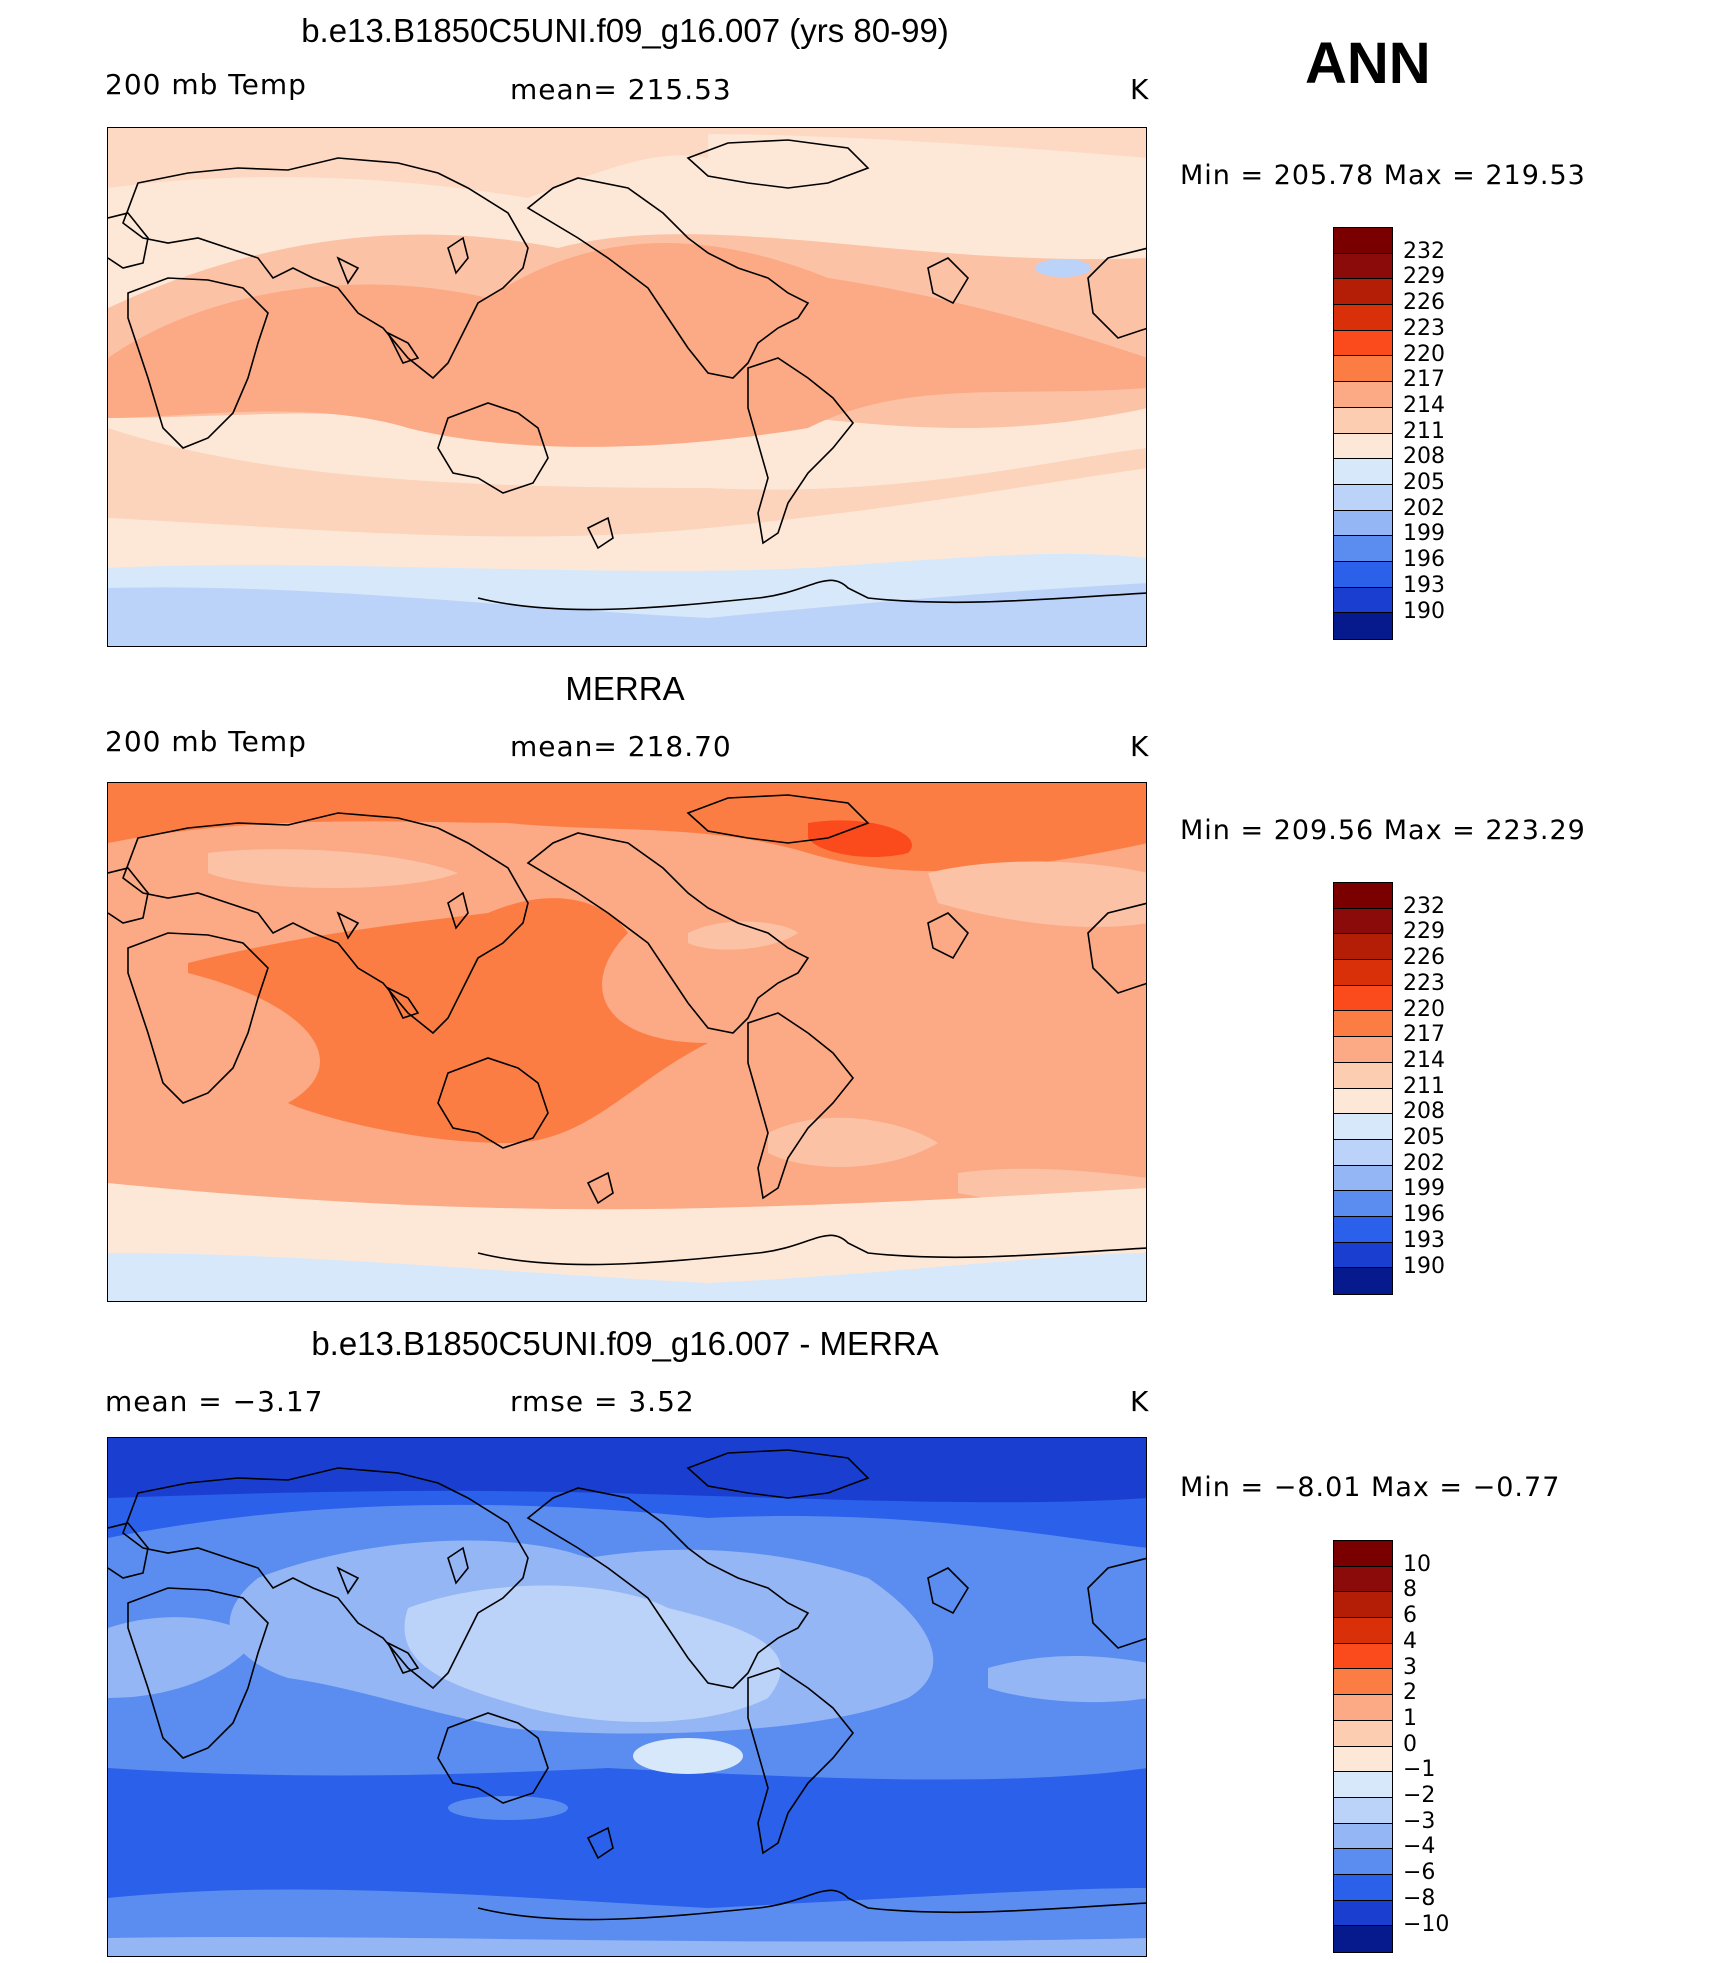  I want to click on panel1-colorbar, so click(1363, 433).